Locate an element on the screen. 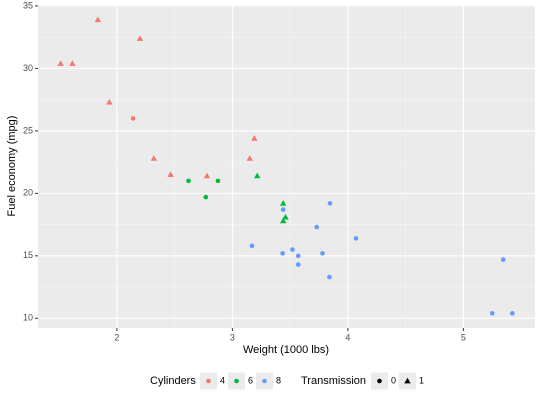 This screenshot has height=400, width=540. x-tick-label: 2 is located at coordinates (116, 337).